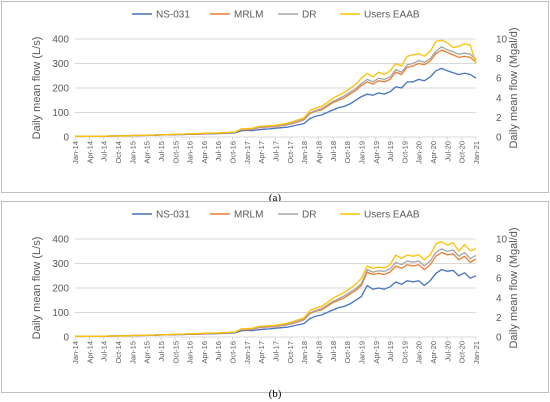 This screenshot has height=402, width=550. What do you see at coordinates (275, 394) in the screenshot?
I see `caption-b: (b)` at bounding box center [275, 394].